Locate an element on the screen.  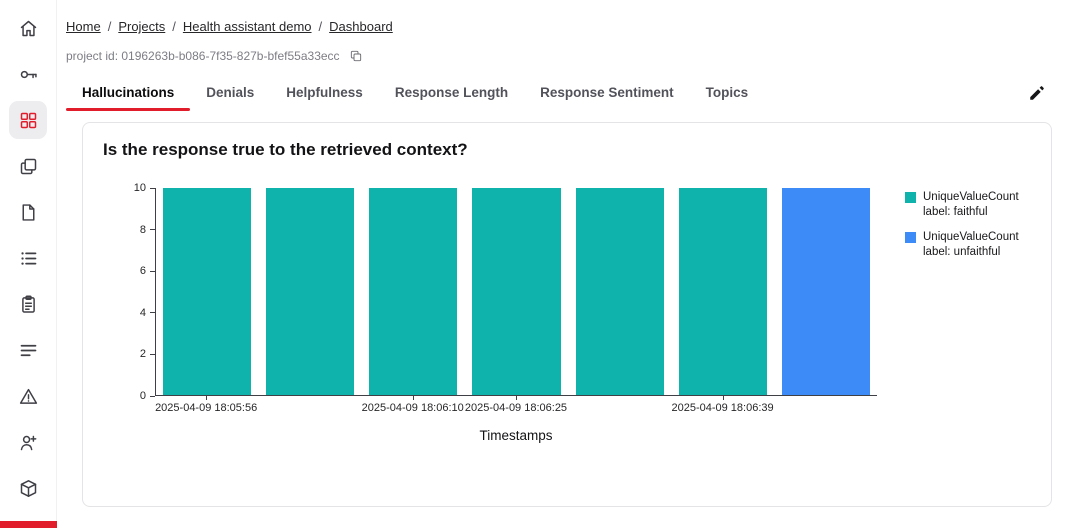
y-tick-value: 4 is located at coordinates (142, 312).